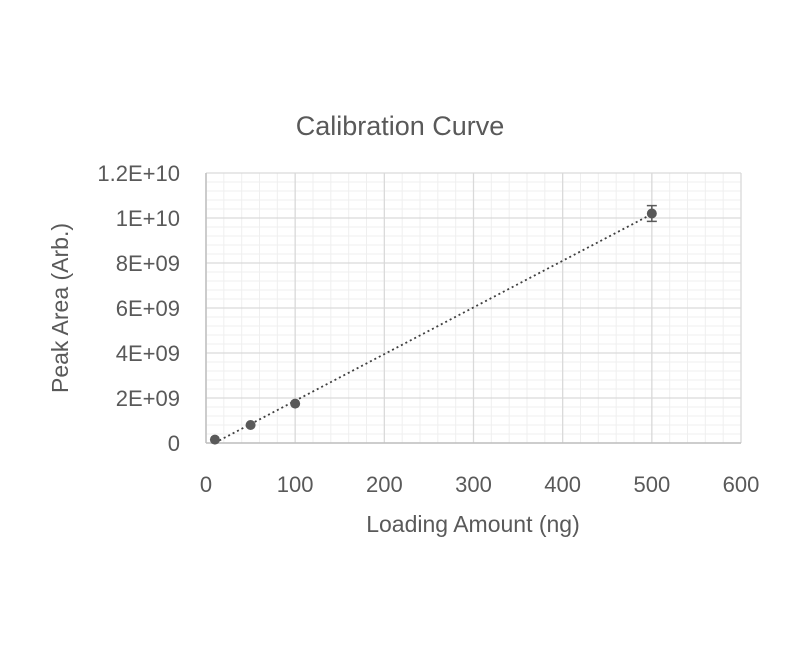  I want to click on y-tick-label: 1E+10, so click(148, 218).